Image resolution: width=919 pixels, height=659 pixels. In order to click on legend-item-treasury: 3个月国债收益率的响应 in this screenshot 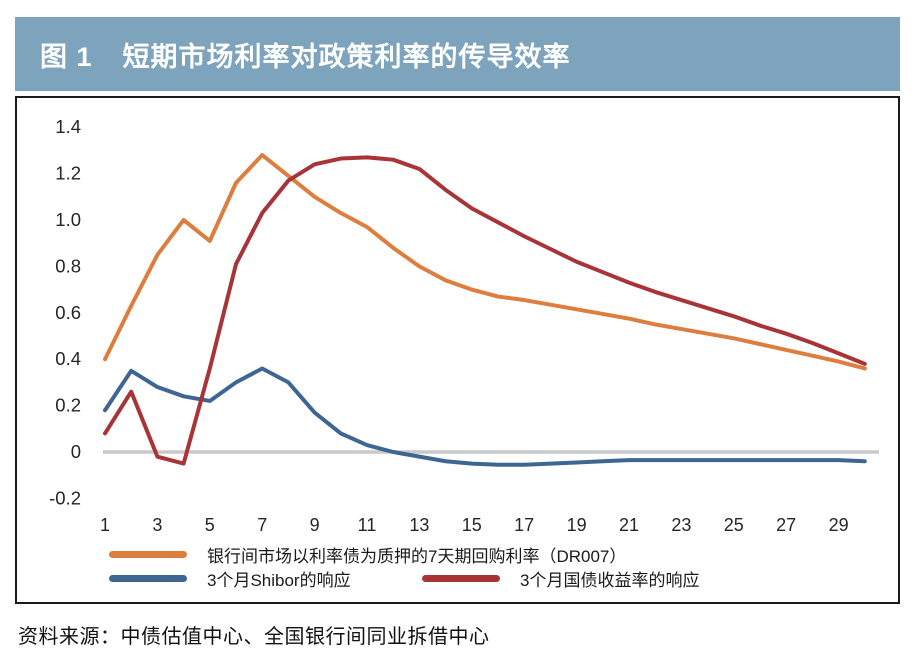, I will do `click(560, 578)`.